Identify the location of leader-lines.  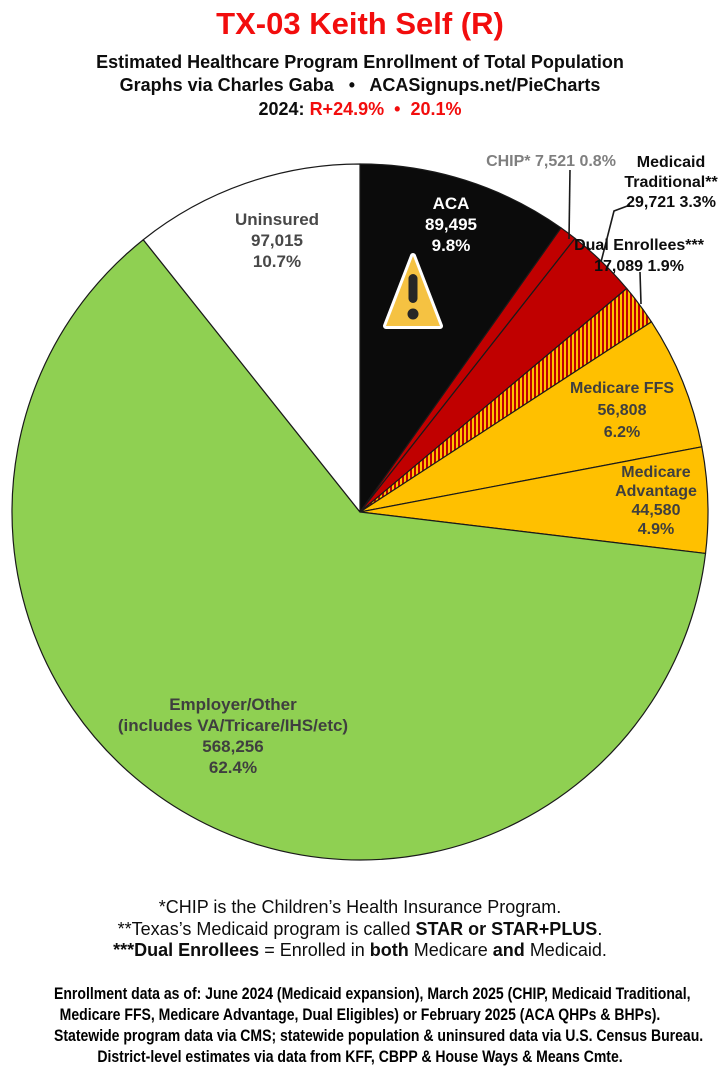
(605, 237).